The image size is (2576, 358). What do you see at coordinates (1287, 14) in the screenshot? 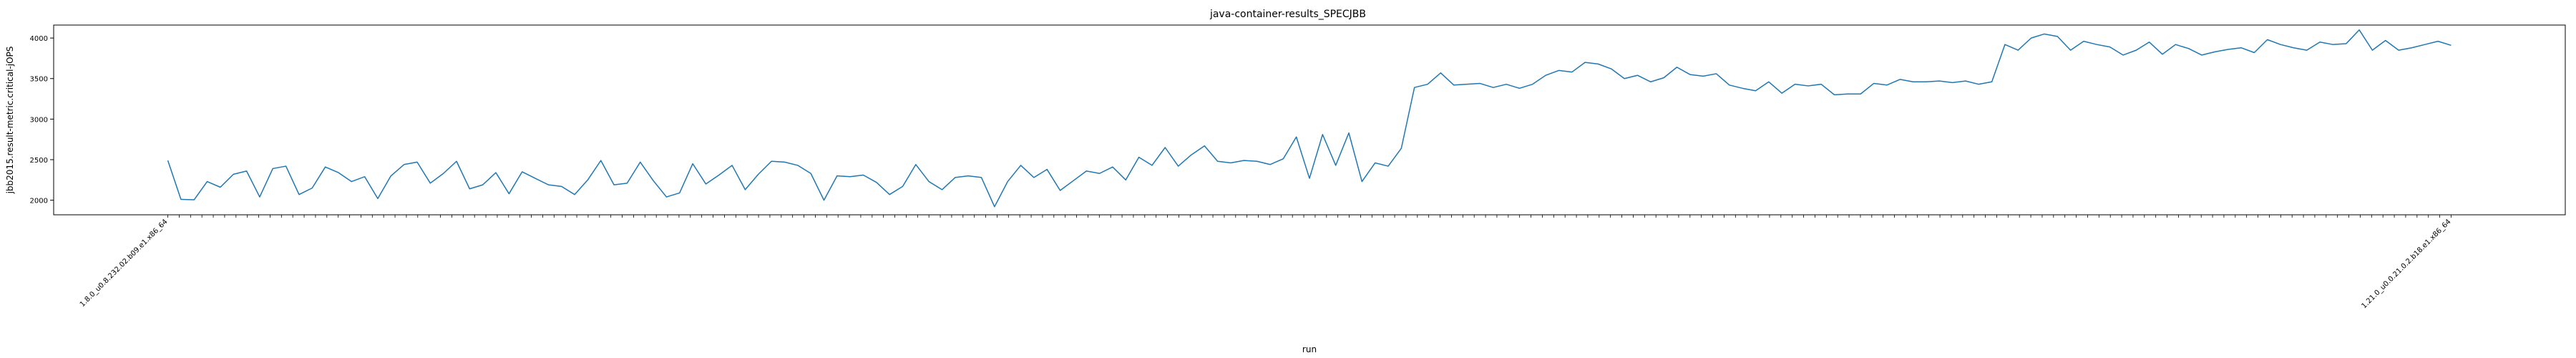
I see `chart-title: java-container-results_SPECJBB` at bounding box center [1287, 14].